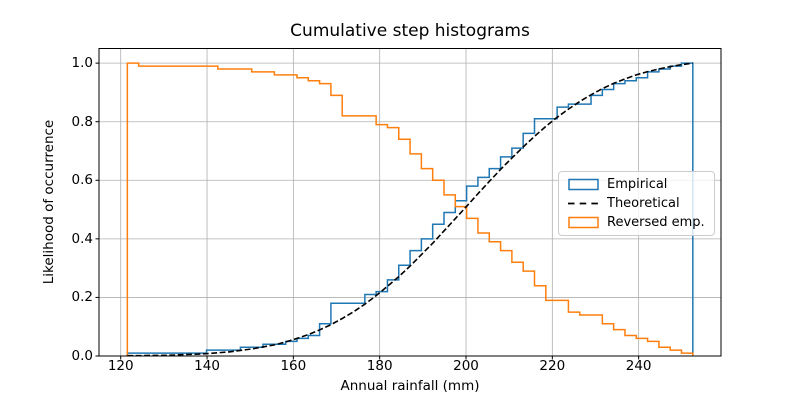 Image resolution: width=800 pixels, height=400 pixels. I want to click on y-tick-label: 1.0, so click(82, 63).